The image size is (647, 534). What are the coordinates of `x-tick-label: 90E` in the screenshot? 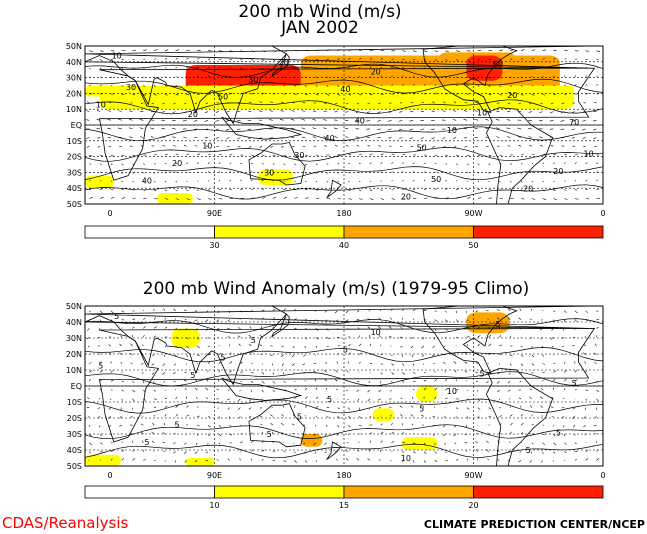 It's located at (214, 213).